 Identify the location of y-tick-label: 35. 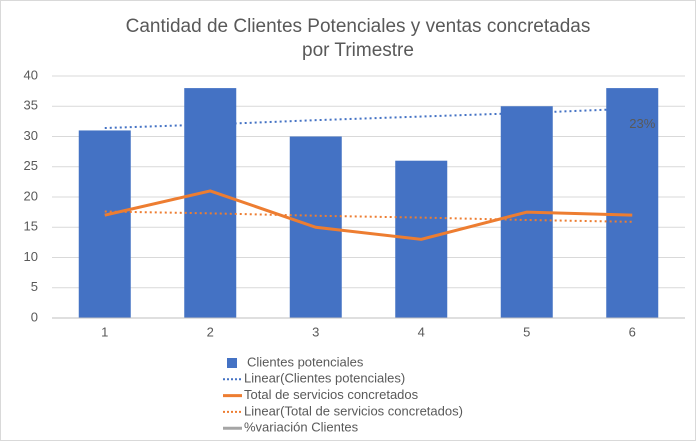
(31, 105).